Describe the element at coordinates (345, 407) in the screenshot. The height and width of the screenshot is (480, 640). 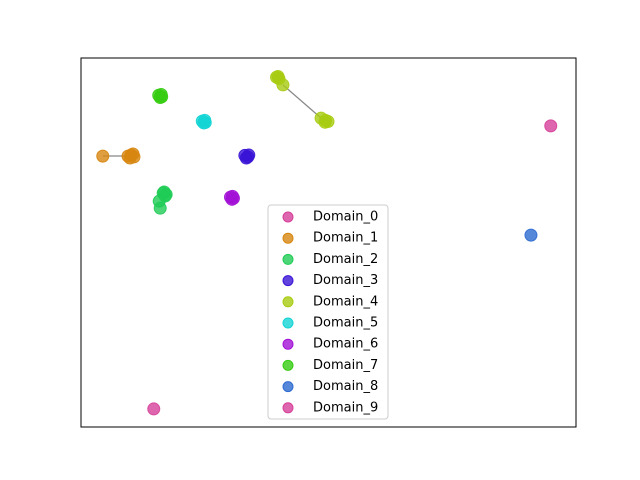
I see `legend-label: Domain_9` at that location.